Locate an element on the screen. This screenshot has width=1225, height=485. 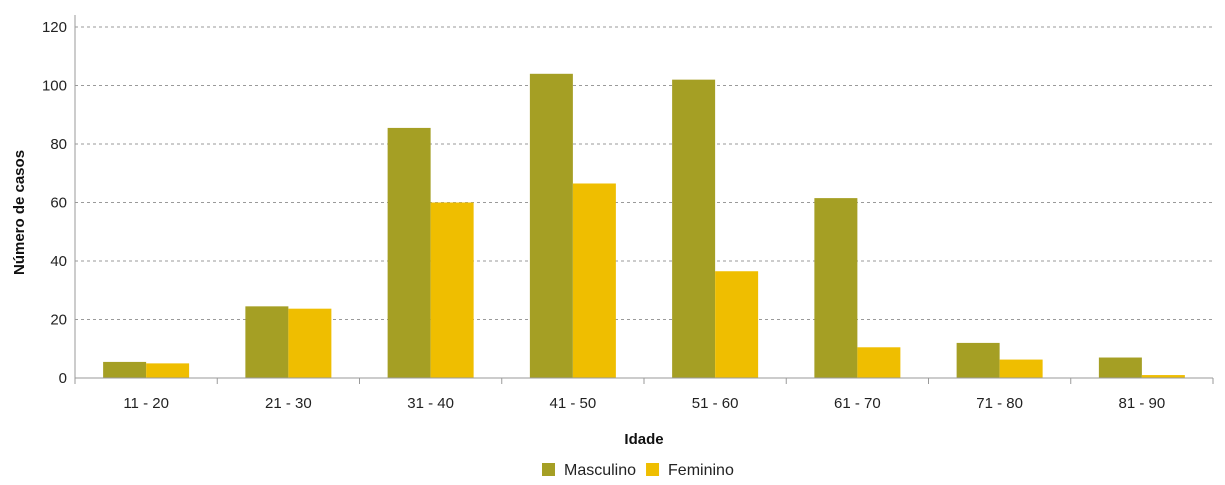
x-tick-label: 11 - 20 is located at coordinates (146, 403).